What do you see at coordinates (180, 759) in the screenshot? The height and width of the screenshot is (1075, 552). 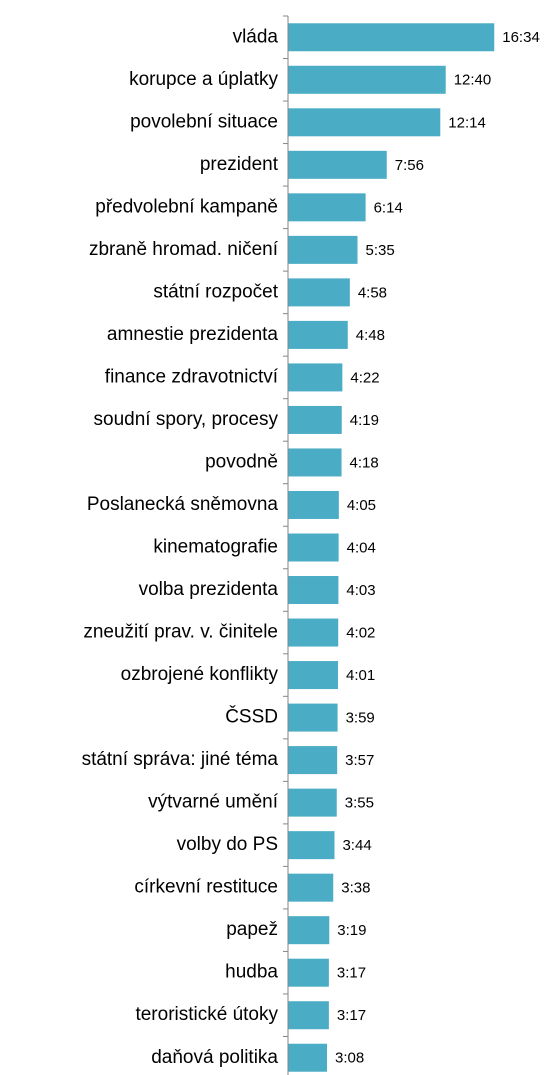 I see `category-label: státní správa: jiné téma` at bounding box center [180, 759].